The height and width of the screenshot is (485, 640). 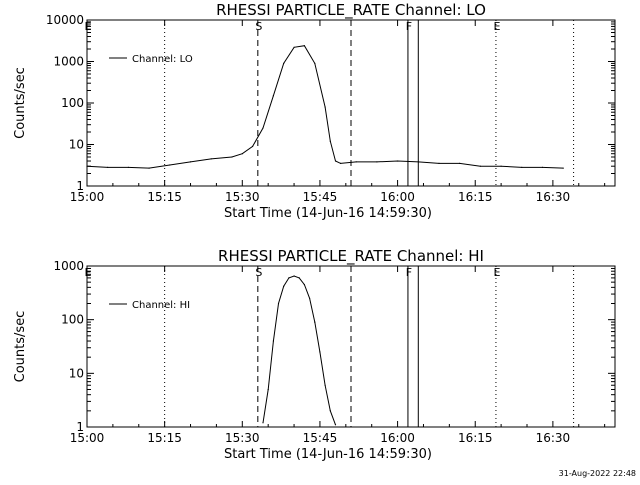 I want to click on panel1-ytick-label: 1000, so click(x=68, y=62).